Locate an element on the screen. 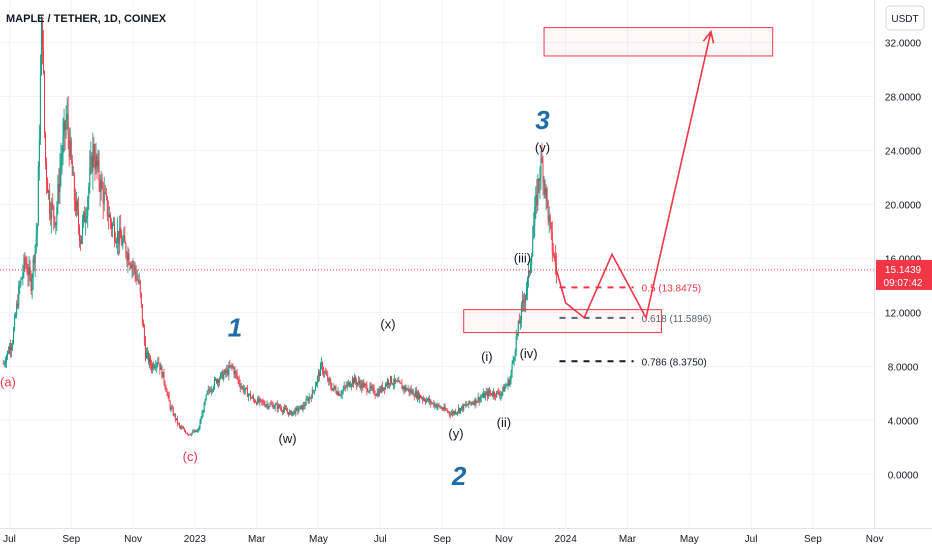 The width and height of the screenshot is (932, 550). last-price-badge is located at coordinates (904, 274).